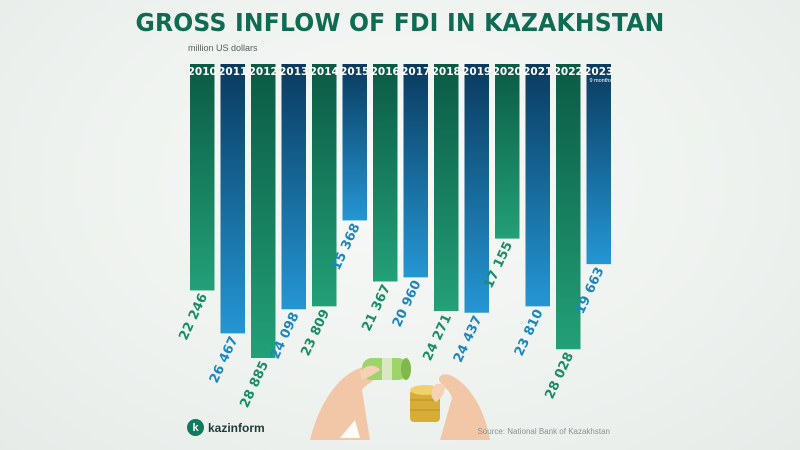  Describe the element at coordinates (263, 211) in the screenshot. I see `bar-2012` at that location.